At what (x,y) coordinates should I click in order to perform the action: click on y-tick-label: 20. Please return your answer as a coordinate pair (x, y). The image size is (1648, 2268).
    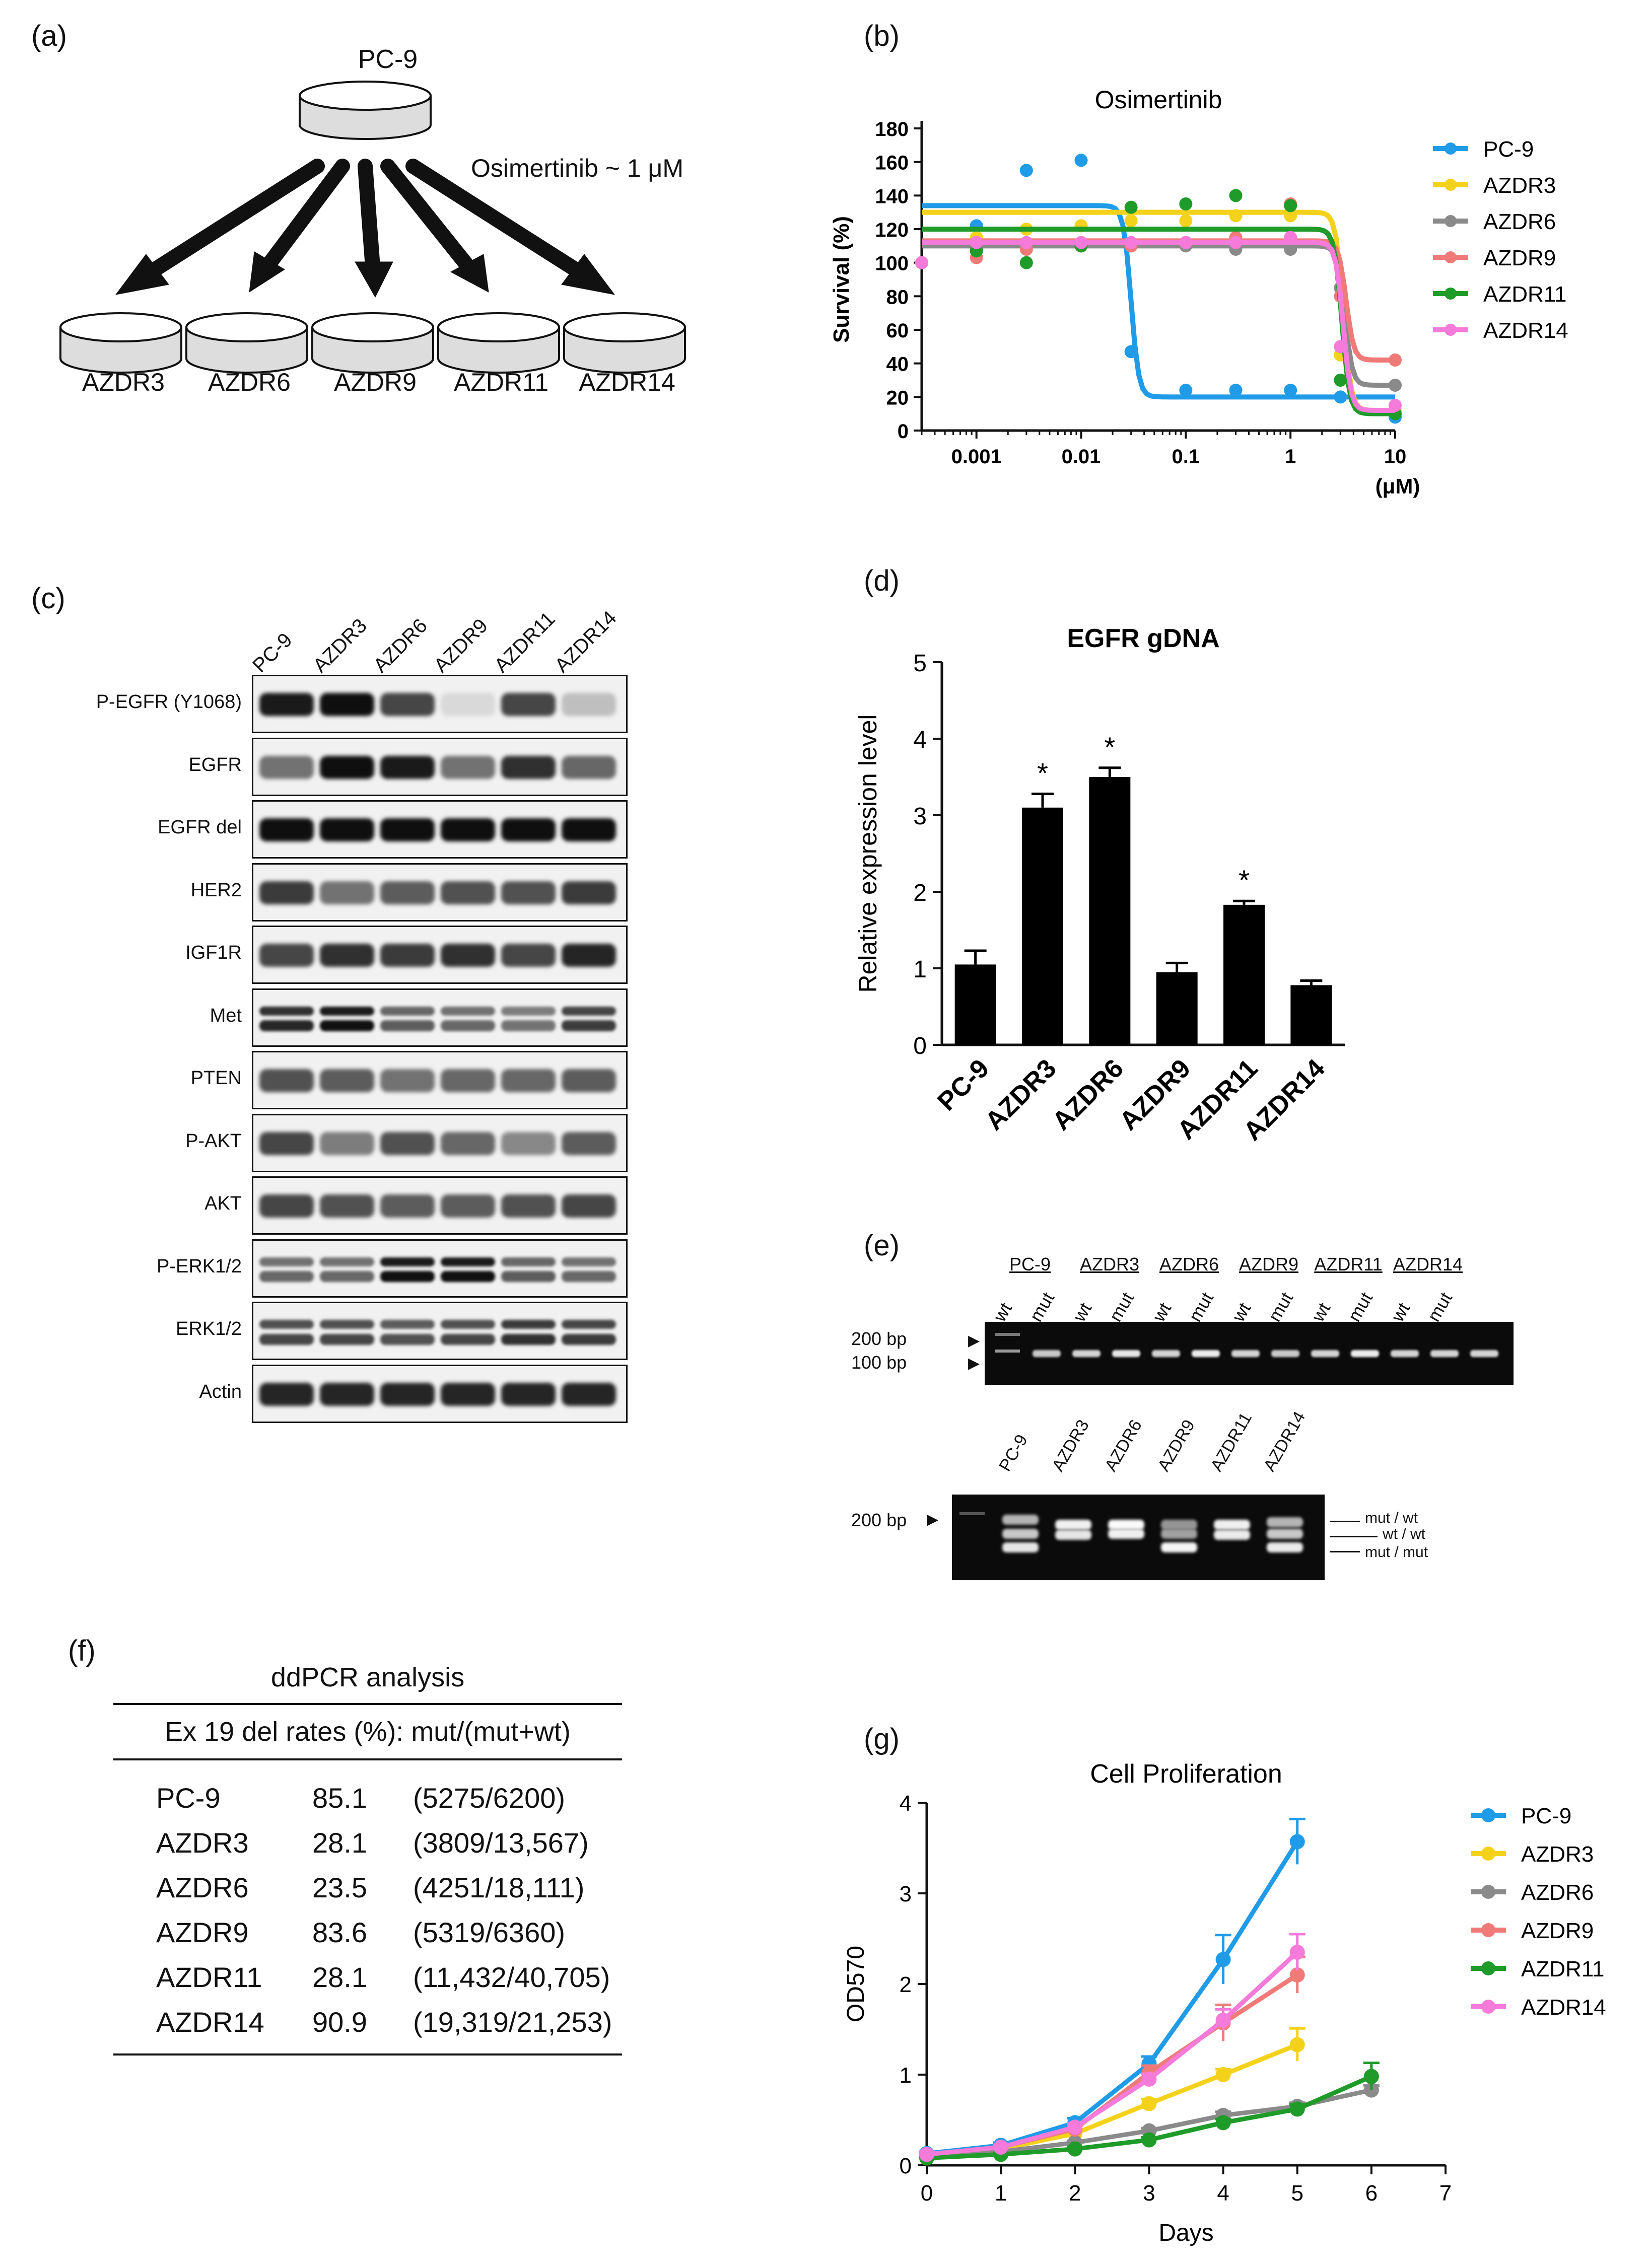
    Looking at the image, I should click on (897, 398).